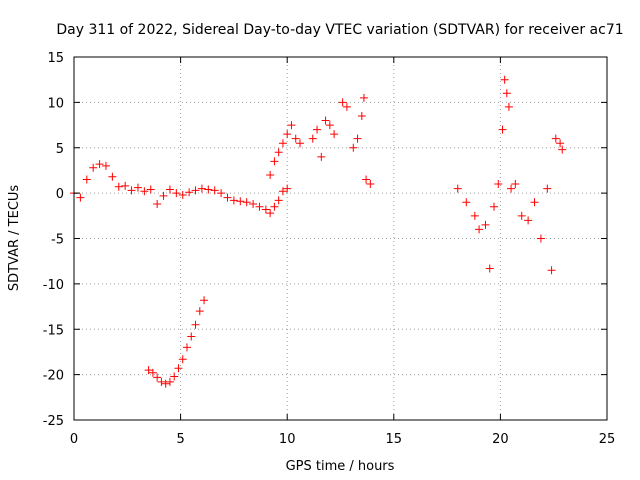 This screenshot has height=480, width=640. I want to click on series-lower-arc, so click(176, 342).